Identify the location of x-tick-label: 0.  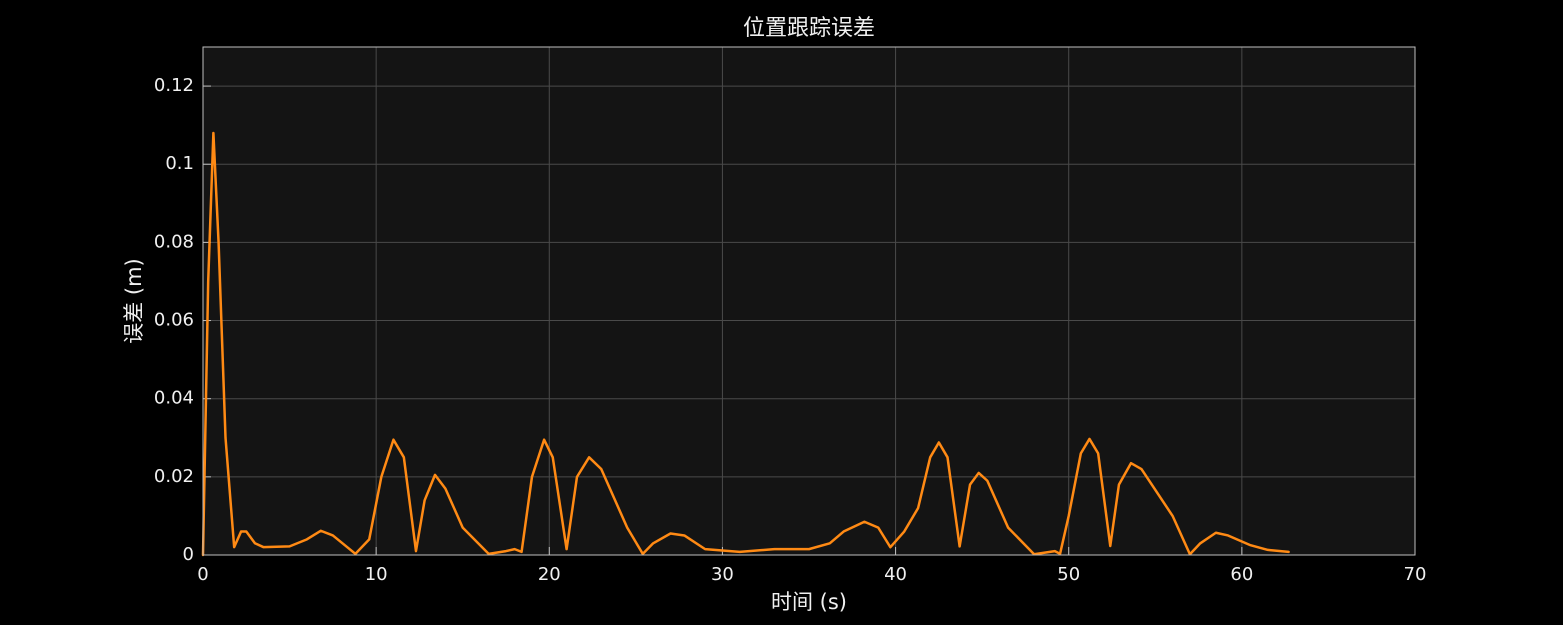
(202, 574).